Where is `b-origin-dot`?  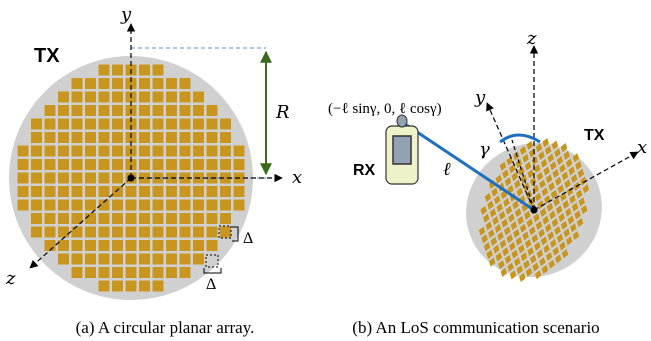 b-origin-dot is located at coordinates (534, 210).